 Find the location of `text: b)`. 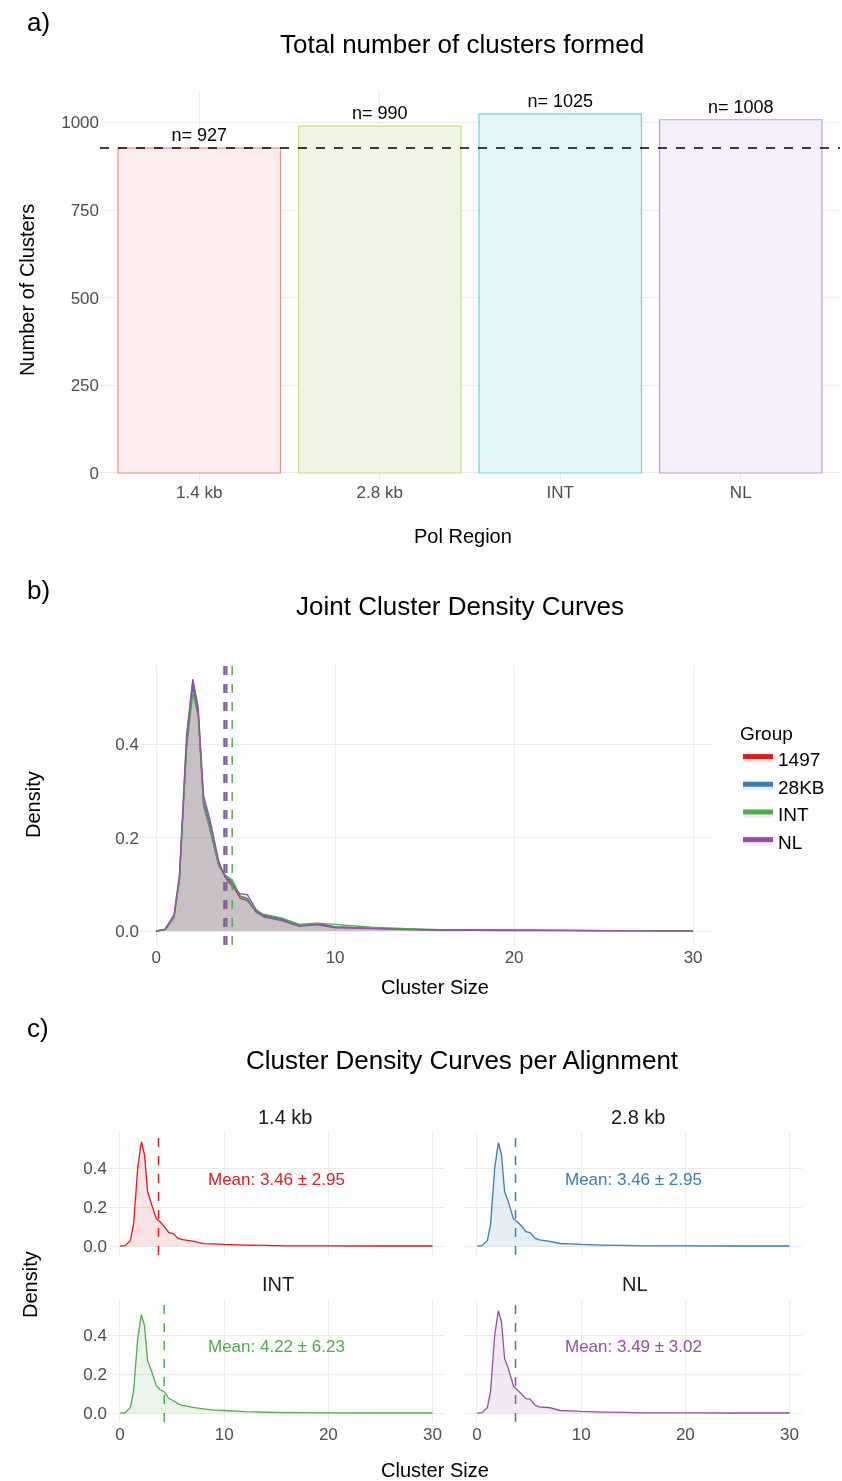

text: b) is located at coordinates (39, 590).